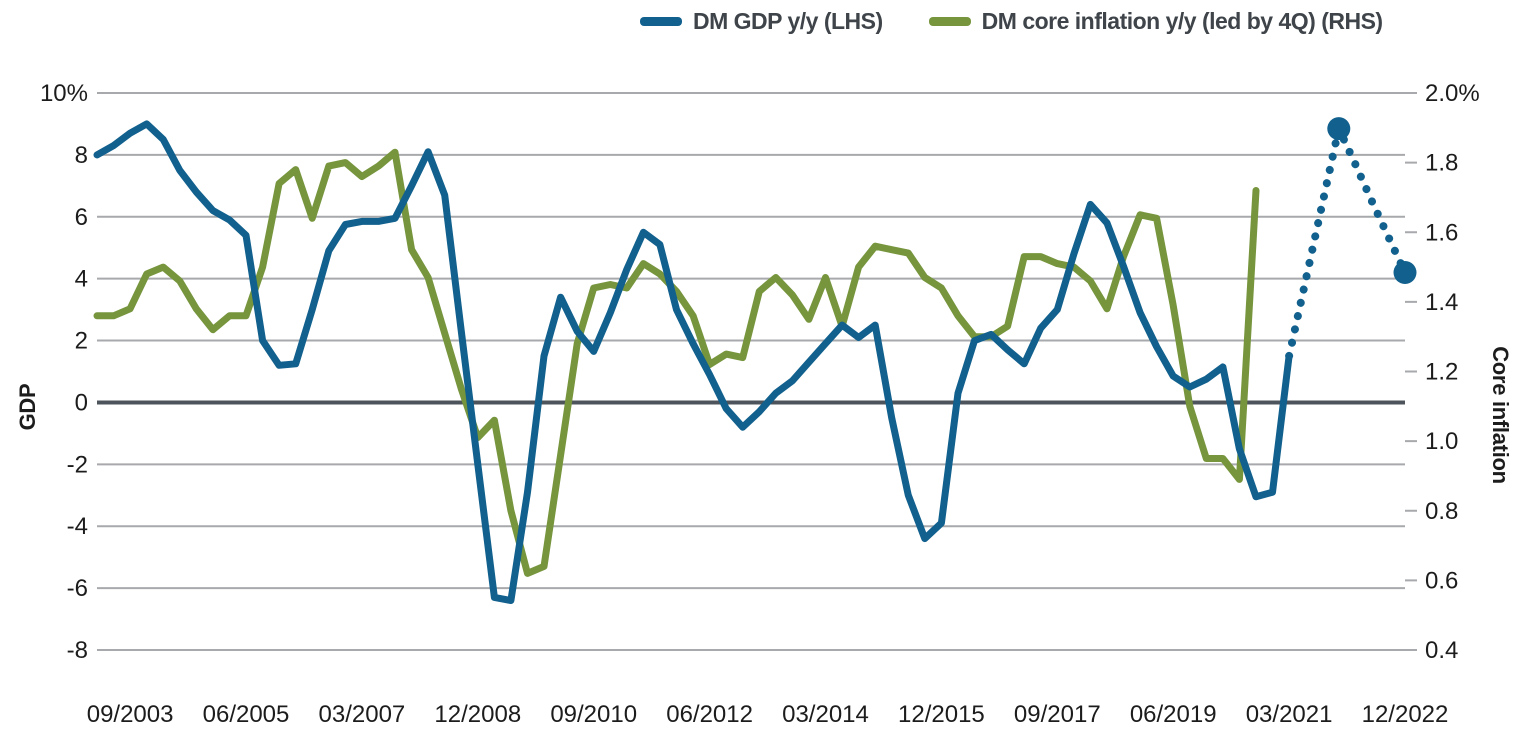 This screenshot has width=1533, height=751. What do you see at coordinates (1452, 93) in the screenshot?
I see `right-axis-tick-label: 2.0%` at bounding box center [1452, 93].